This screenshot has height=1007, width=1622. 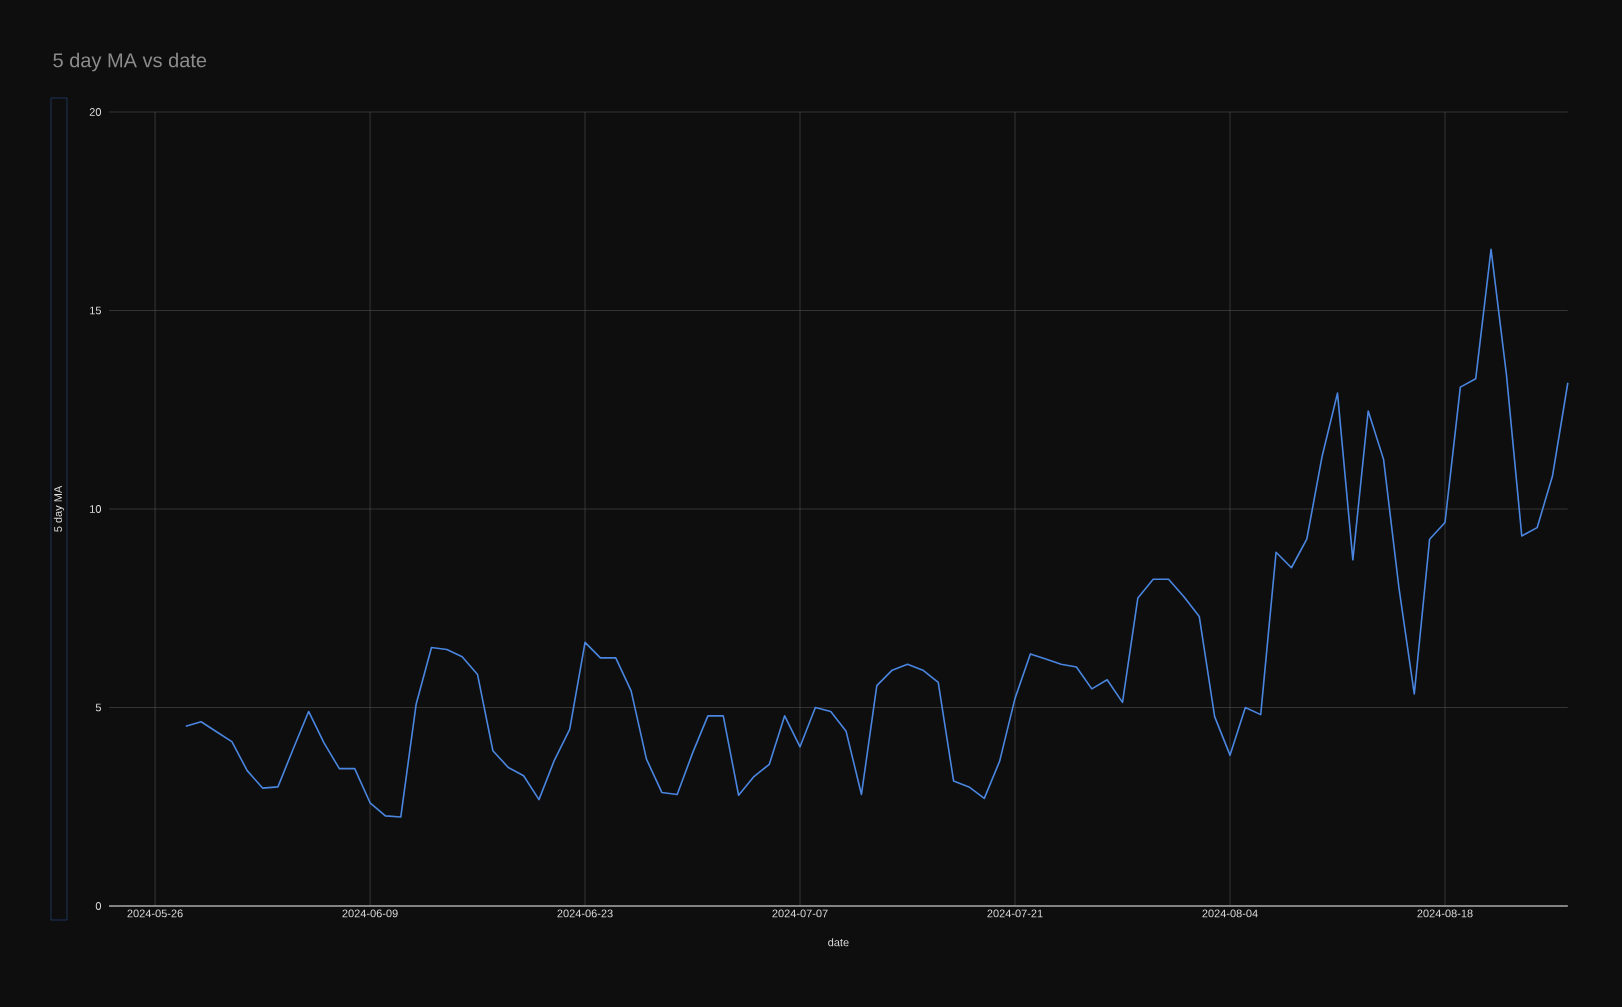 I want to click on x-tick-label: 2024-06-09, so click(x=370, y=913).